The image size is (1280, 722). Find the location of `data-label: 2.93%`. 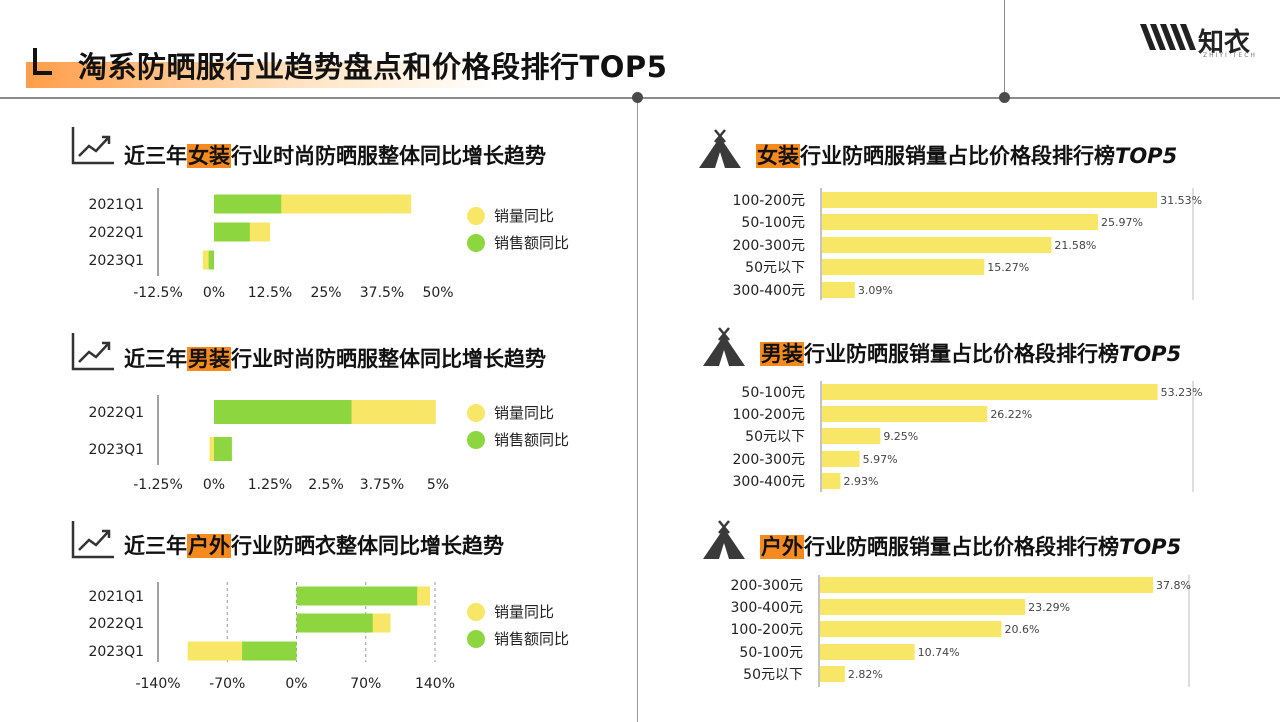

data-label: 2.93% is located at coordinates (860, 481).